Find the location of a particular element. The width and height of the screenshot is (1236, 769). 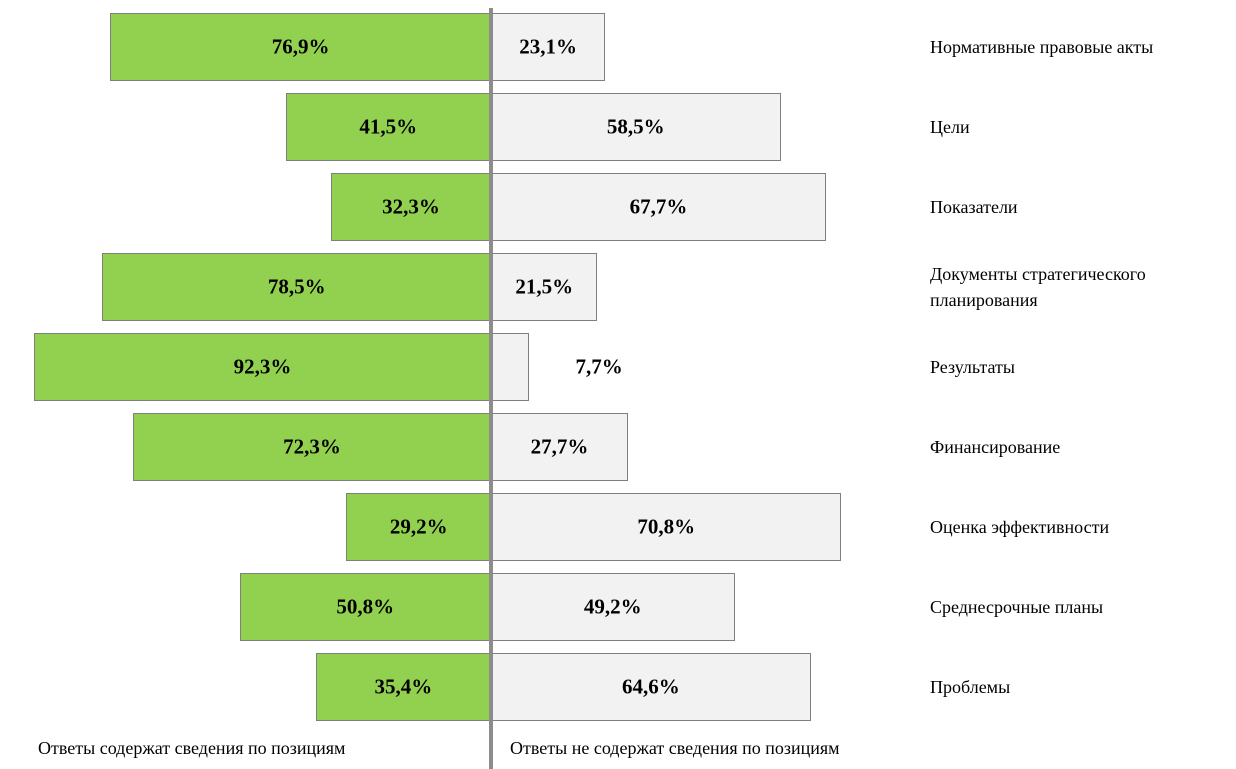

value-label: 70,8% is located at coordinates (666, 526).